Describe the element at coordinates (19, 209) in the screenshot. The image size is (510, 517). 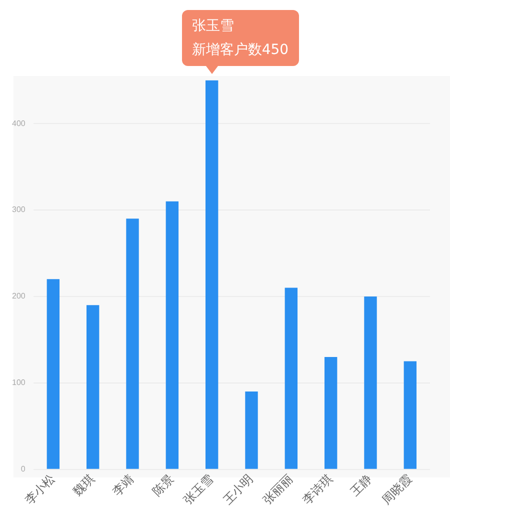
I see `y-tick-label: 300` at that location.